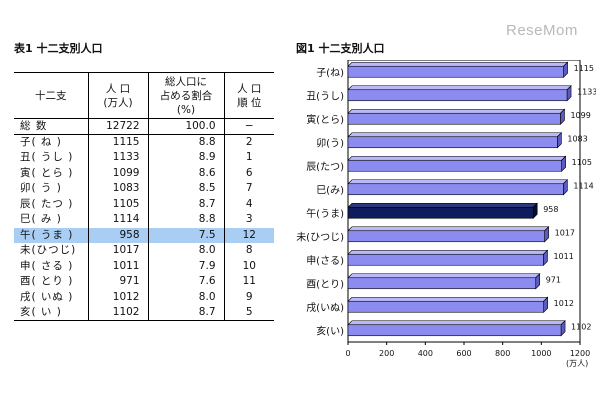  I want to click on table-row: 亥( い ) 1102 8.7 5, so click(144, 313).